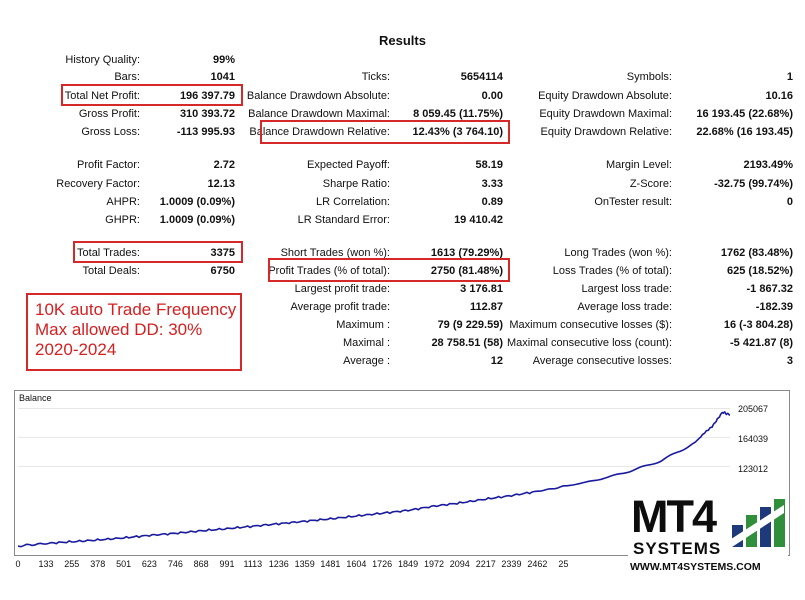  Describe the element at coordinates (602, 361) in the screenshot. I see `average-consecutive-losses-label: Average consecutive losses:` at that location.